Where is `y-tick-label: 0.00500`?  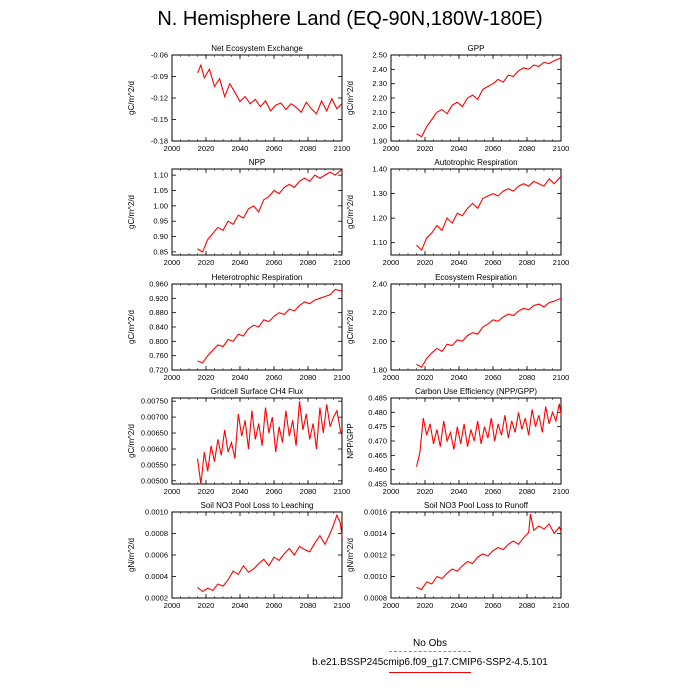 y-tick-label: 0.00500 is located at coordinates (154, 480).